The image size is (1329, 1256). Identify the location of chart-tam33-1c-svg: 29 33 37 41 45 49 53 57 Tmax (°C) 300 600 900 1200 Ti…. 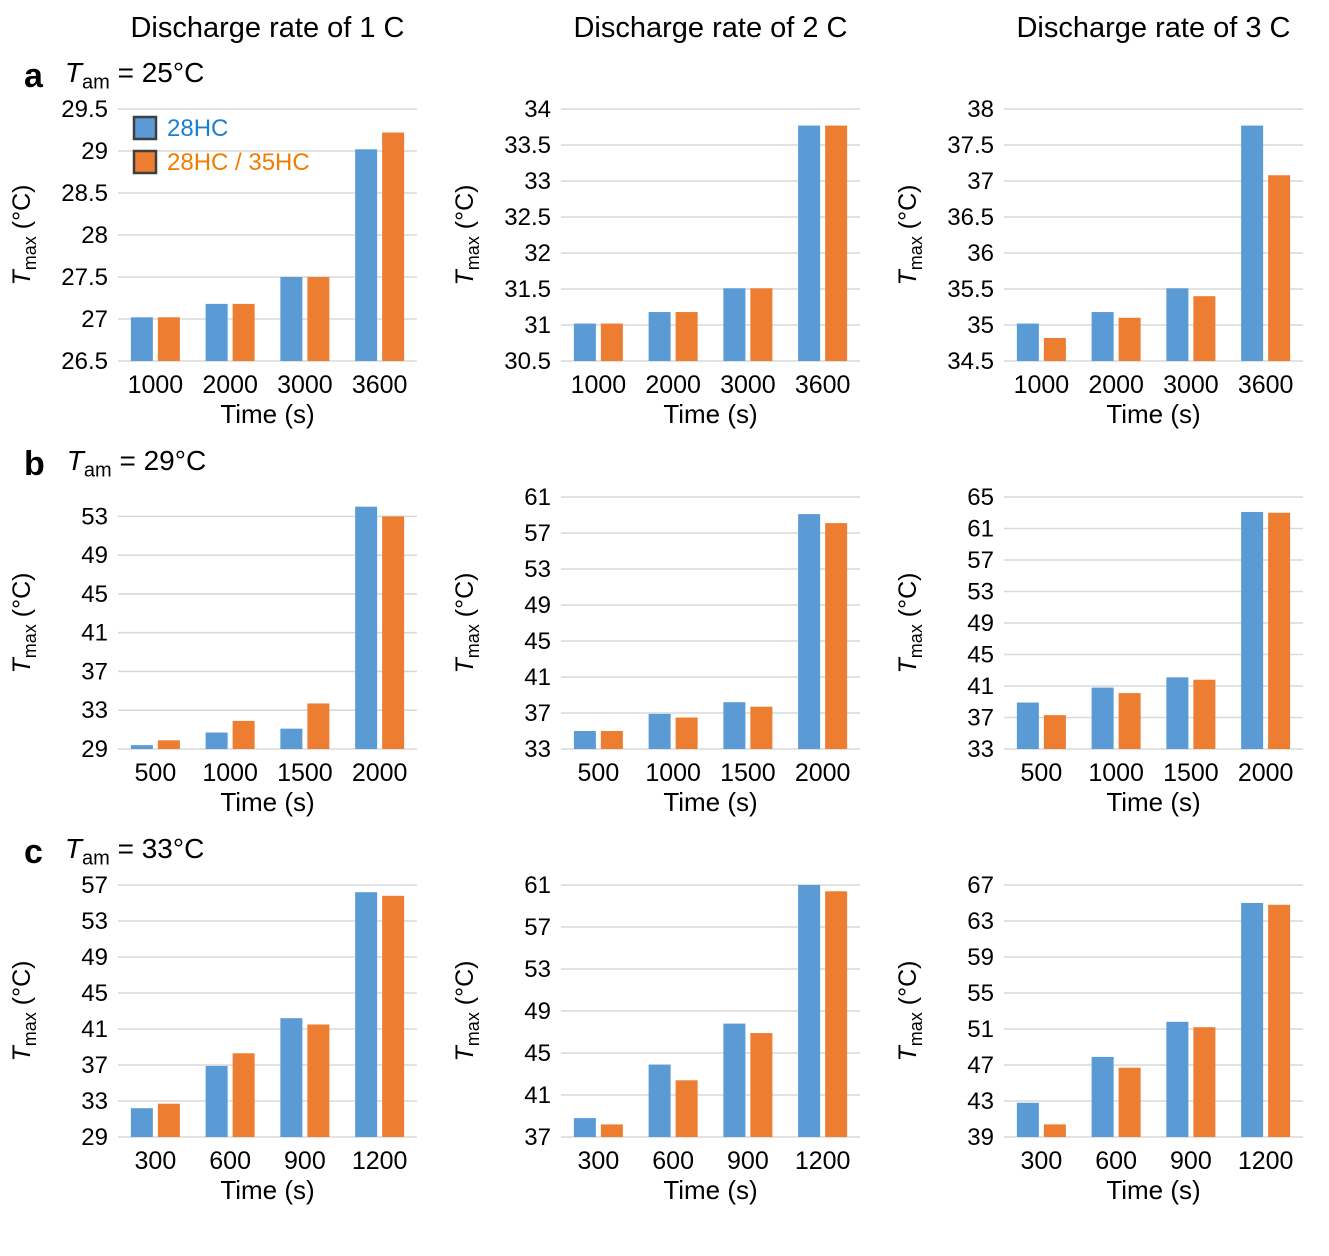
(212, 1039).